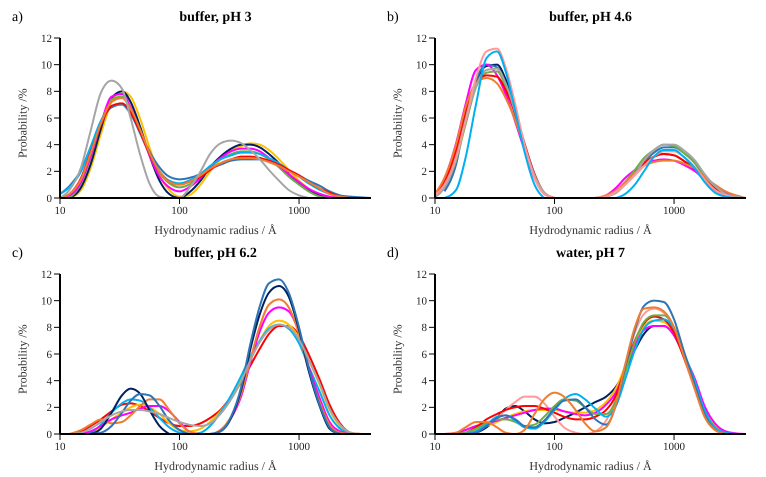 The height and width of the screenshot is (477, 766). What do you see at coordinates (590, 18) in the screenshot?
I see `chart-title: buffer, pH 4.6` at bounding box center [590, 18].